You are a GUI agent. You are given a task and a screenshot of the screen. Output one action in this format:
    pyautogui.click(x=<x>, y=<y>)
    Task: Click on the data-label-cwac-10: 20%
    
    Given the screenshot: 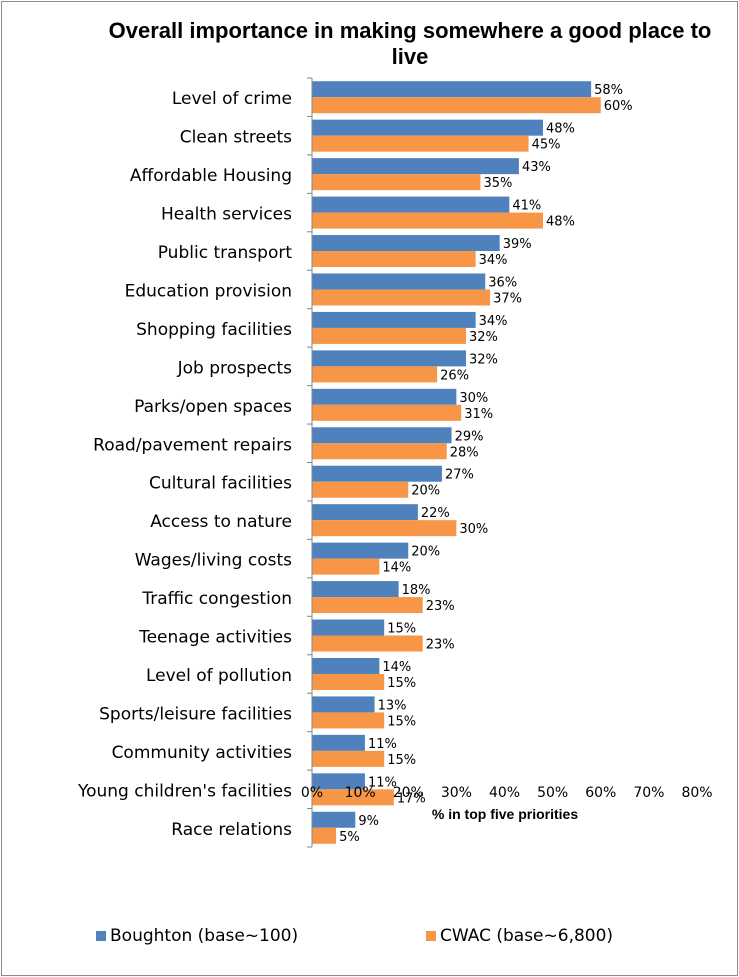 What is the action you would take?
    pyautogui.click(x=425, y=491)
    